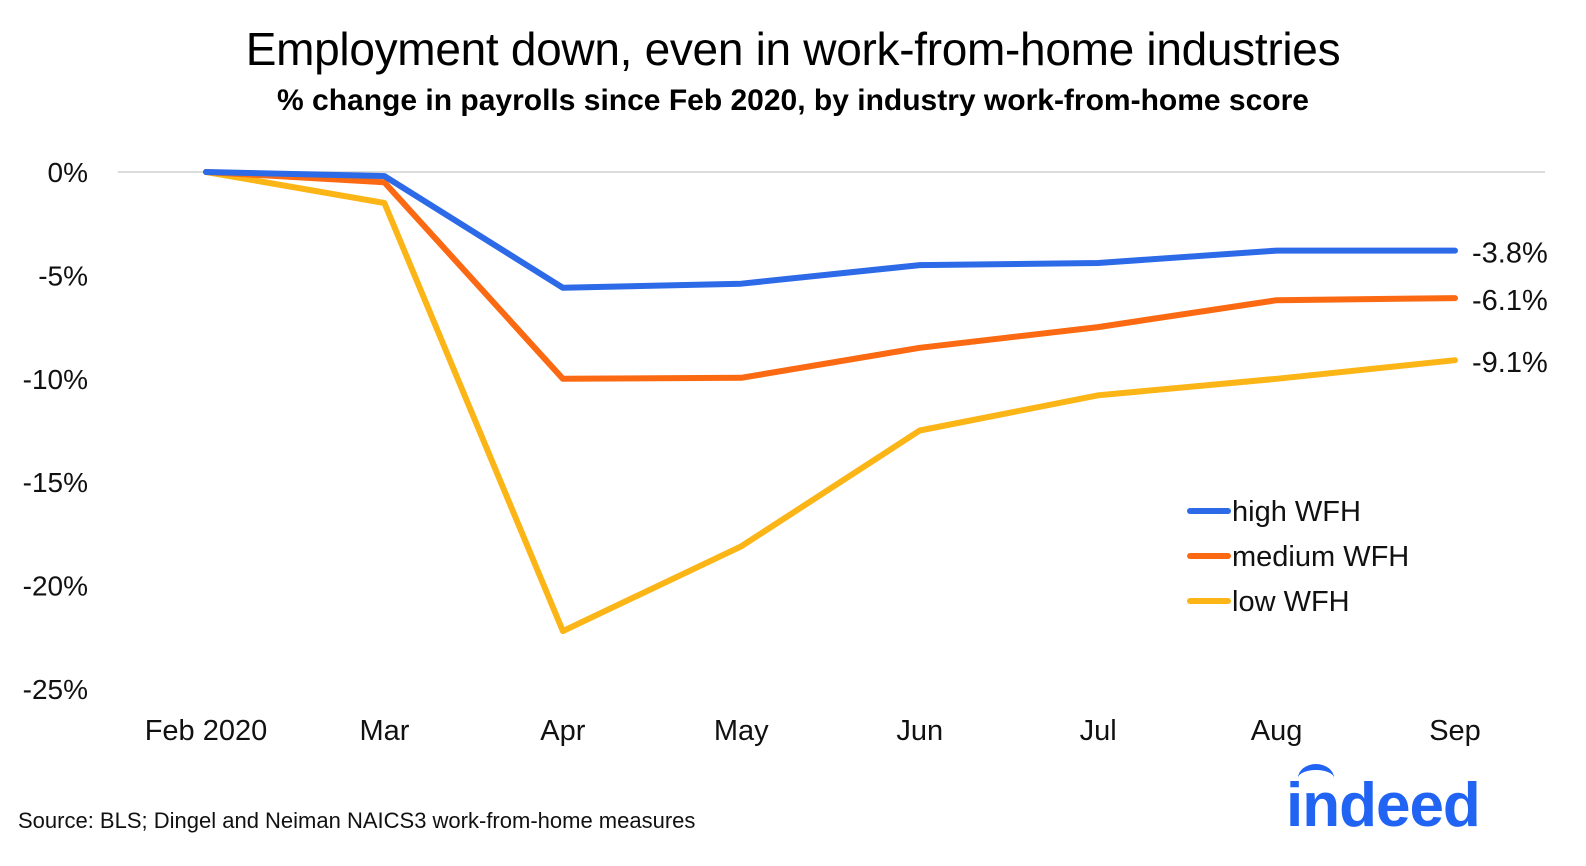  What do you see at coordinates (741, 731) in the screenshot?
I see `x-tick-label: May` at bounding box center [741, 731].